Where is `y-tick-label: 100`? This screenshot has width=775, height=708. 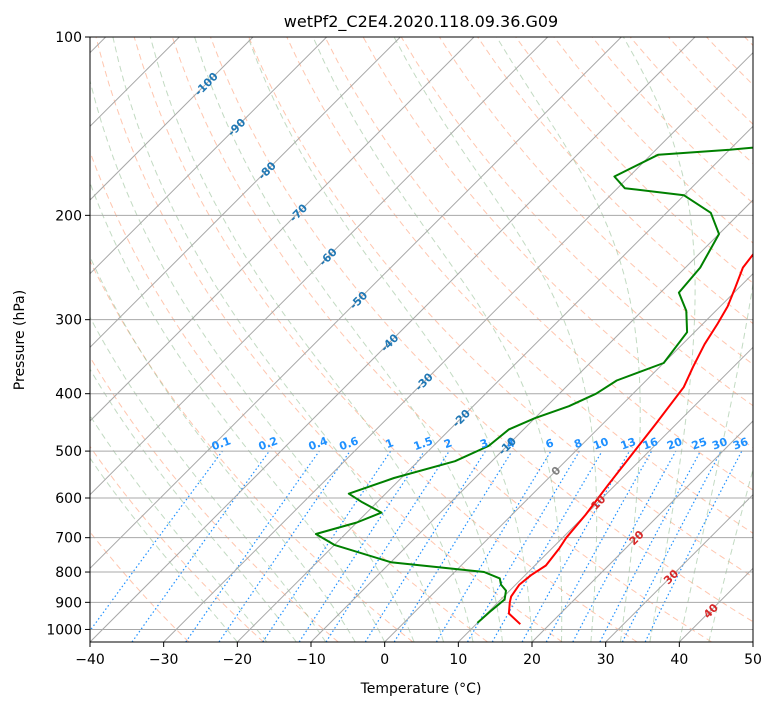
y-tick-label: 100 is located at coordinates (68, 38).